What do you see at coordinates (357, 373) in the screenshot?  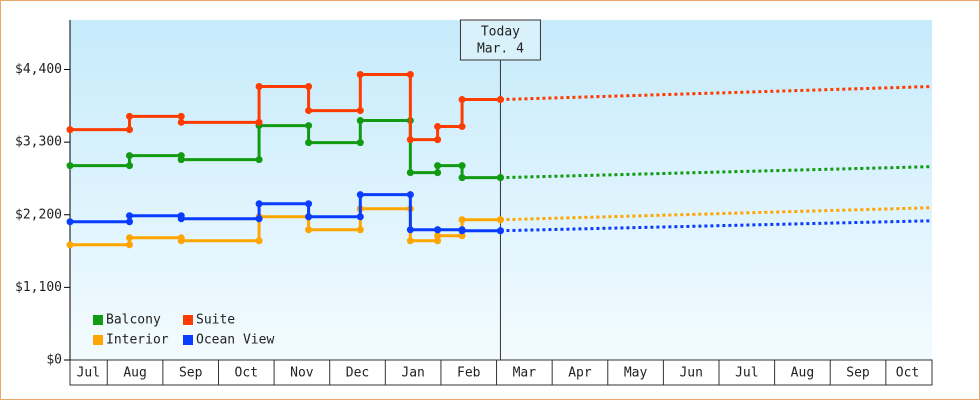 I see `x-tick-label: Dec` at bounding box center [357, 373].